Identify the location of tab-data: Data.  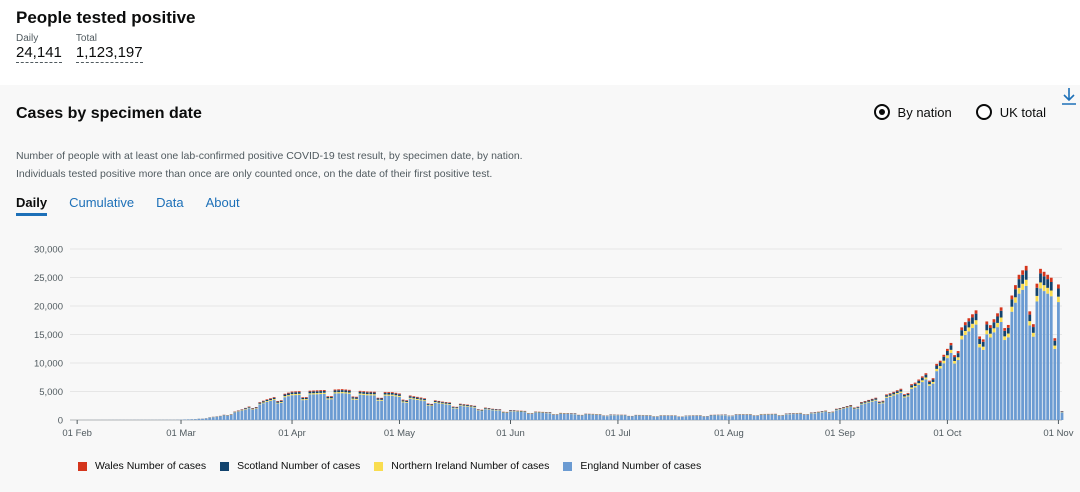
(170, 202).